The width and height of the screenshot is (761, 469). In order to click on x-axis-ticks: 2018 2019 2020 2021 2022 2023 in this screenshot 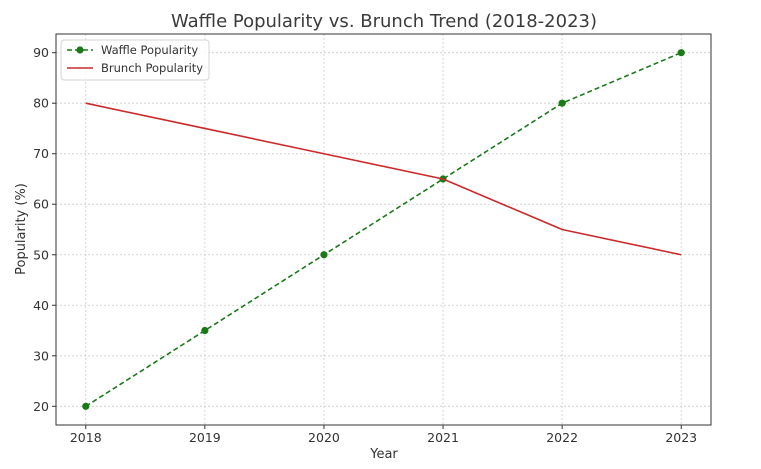, I will do `click(383, 435)`.